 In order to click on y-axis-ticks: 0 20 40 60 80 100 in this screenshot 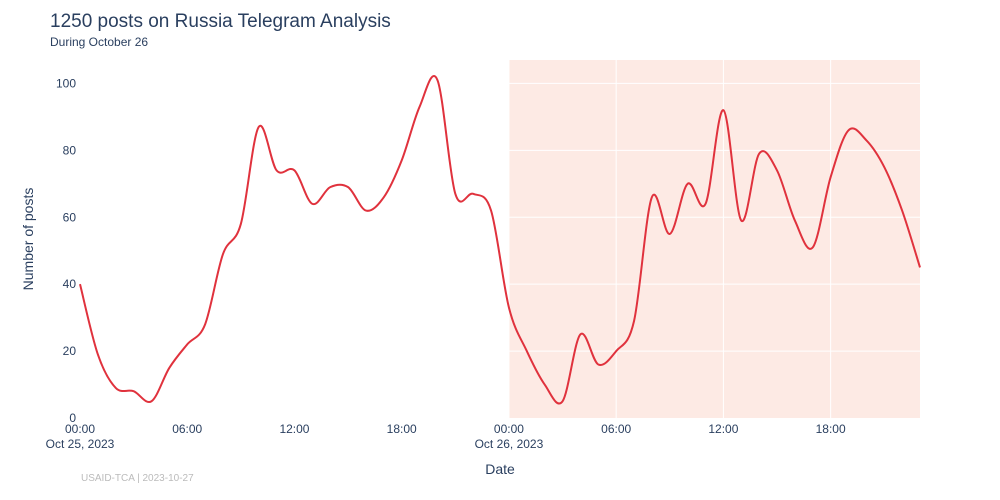, I will do `click(66, 250)`.